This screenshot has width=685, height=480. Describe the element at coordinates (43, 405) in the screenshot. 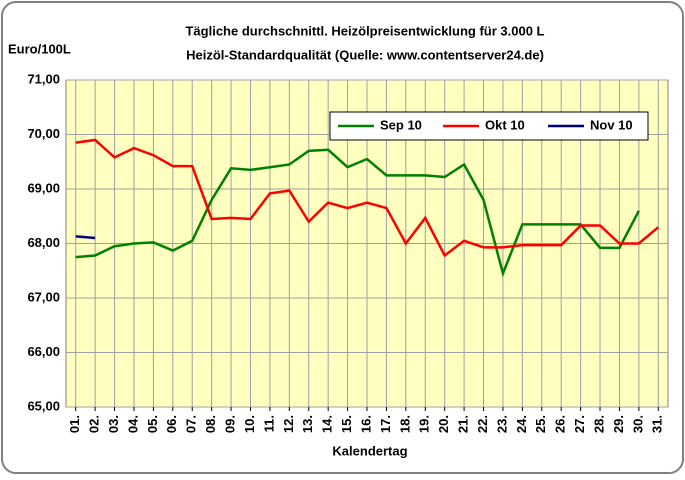

I see `y-tick-label: 65,00` at that location.